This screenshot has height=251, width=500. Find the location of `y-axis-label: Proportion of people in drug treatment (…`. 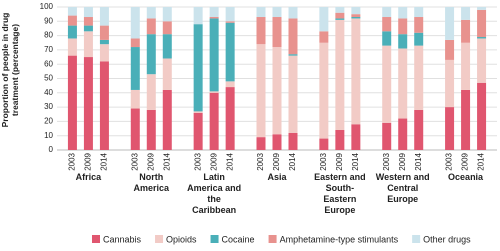

y-axis-label: Proportion of people in drug treatment (… is located at coordinates (10, 70).